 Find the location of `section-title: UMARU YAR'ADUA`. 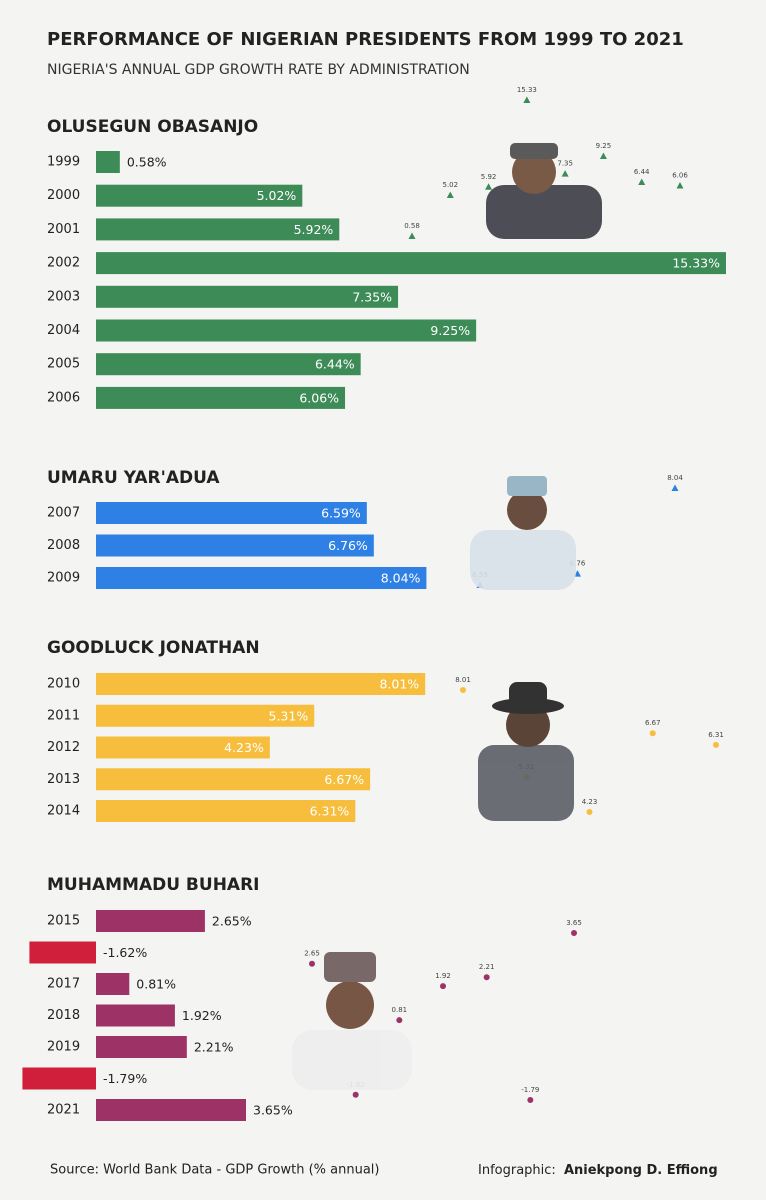

section-title: UMARU YAR'ADUA is located at coordinates (133, 478).